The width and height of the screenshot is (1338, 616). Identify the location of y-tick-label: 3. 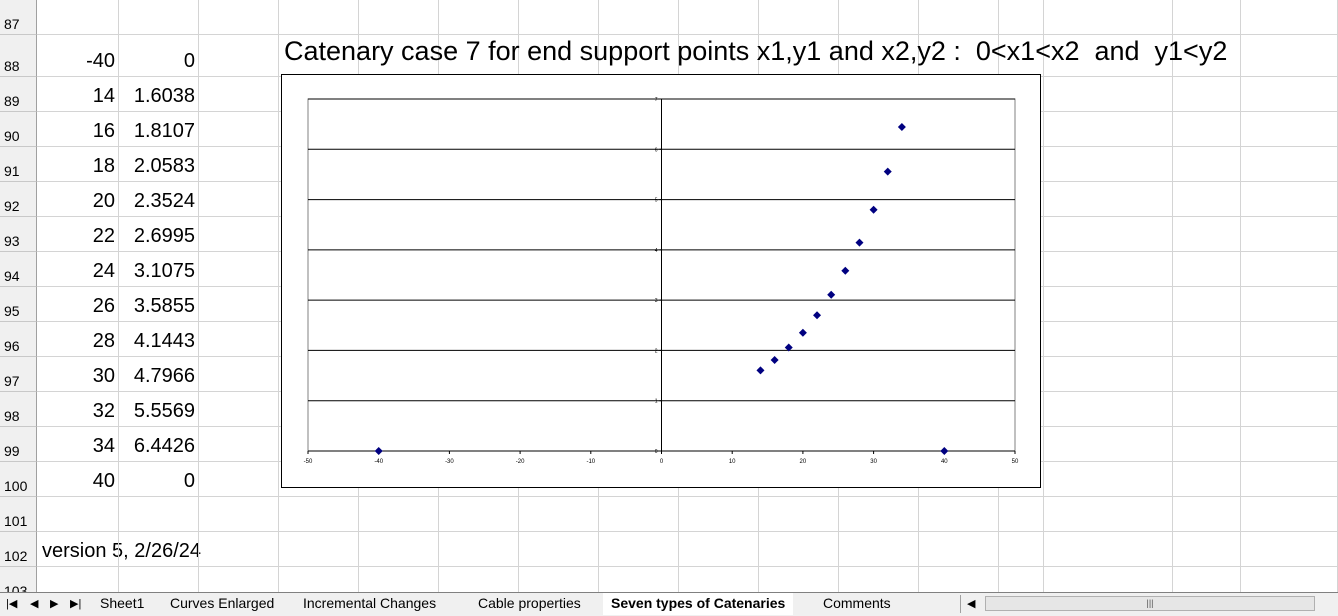
(656, 301).